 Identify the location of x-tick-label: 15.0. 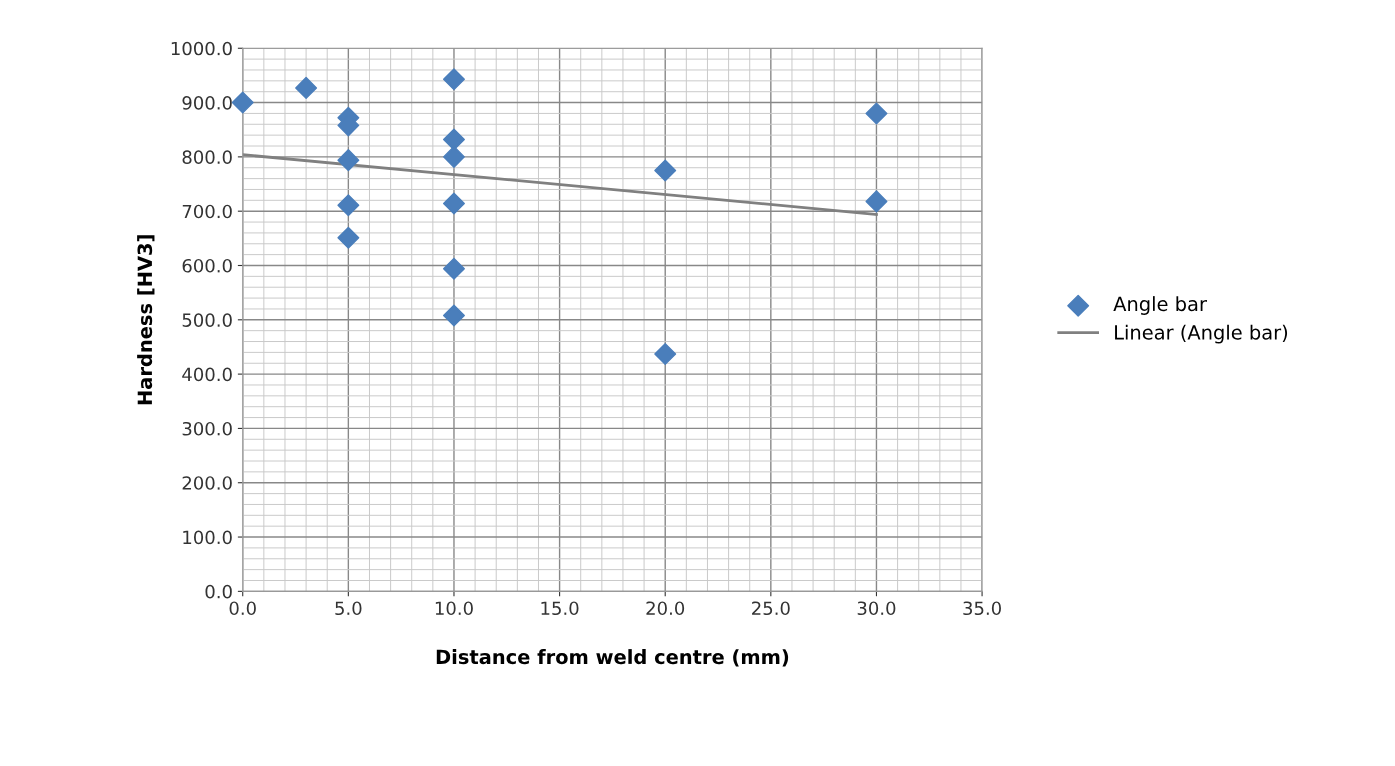
(560, 608).